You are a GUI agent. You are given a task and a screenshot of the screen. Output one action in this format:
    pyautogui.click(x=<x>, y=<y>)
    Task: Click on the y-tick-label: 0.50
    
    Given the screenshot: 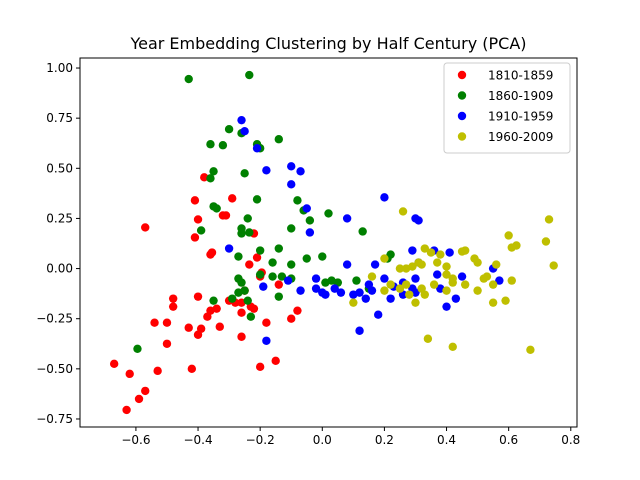 What is the action you would take?
    pyautogui.click(x=59, y=168)
    